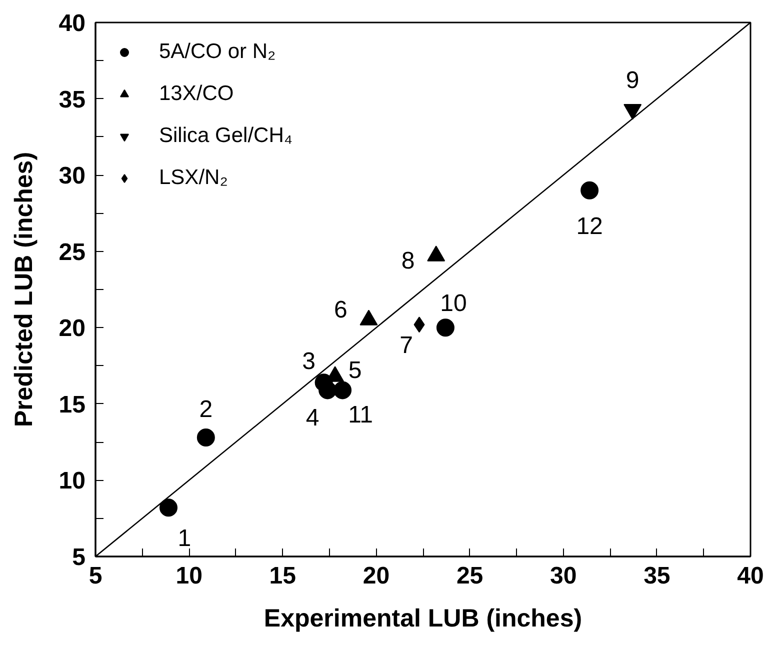  Describe the element at coordinates (206, 409) in the screenshot. I see `annotation: 2` at that location.